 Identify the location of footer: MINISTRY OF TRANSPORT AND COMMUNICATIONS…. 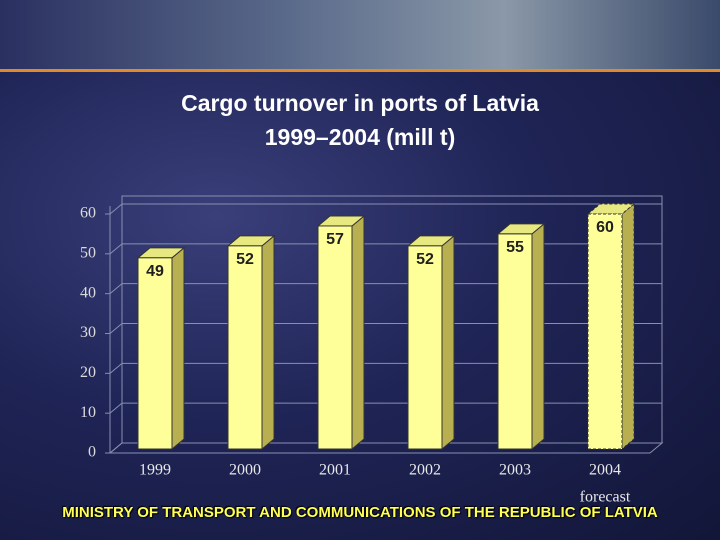
(360, 512).